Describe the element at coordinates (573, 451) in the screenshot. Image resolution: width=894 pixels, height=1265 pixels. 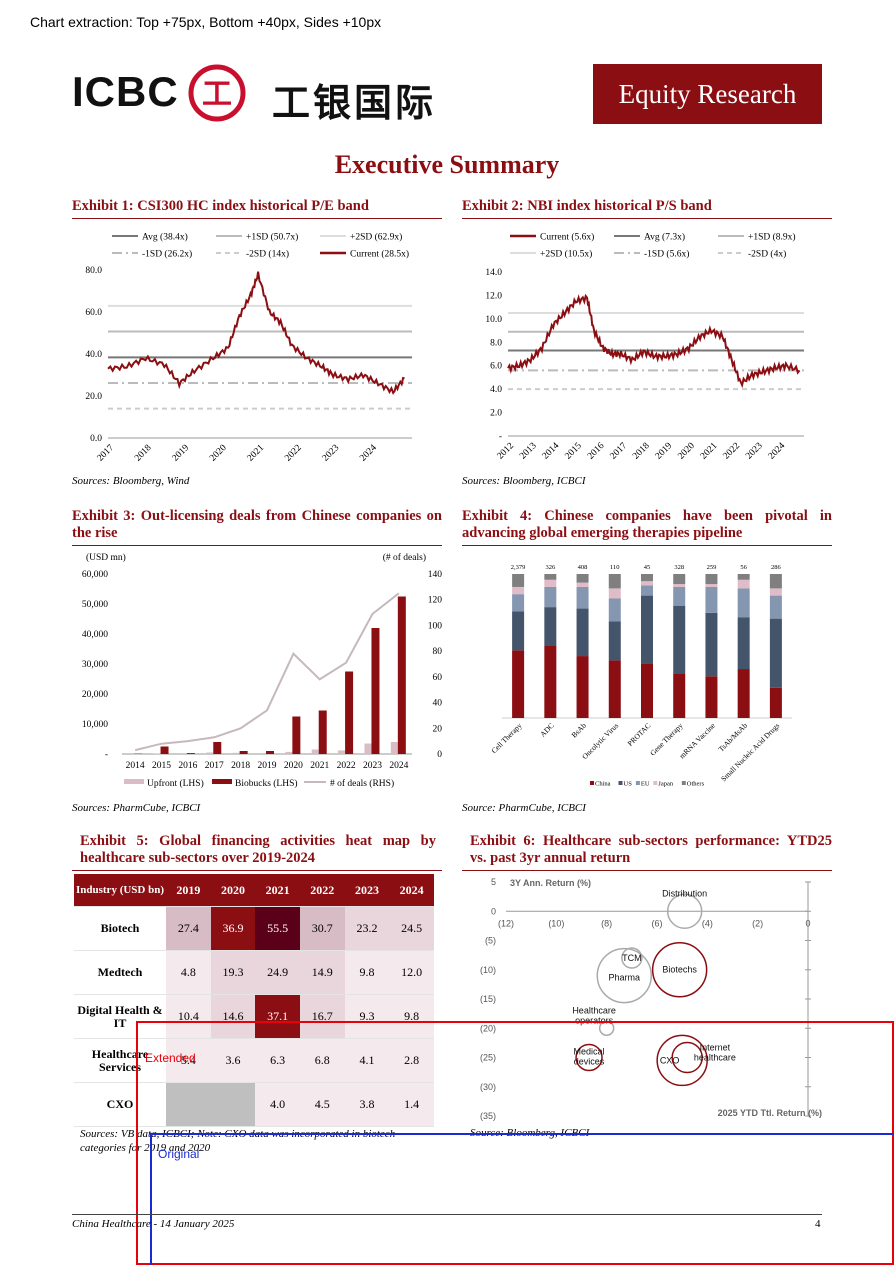
I see `x-tick-label: 2015` at that location.